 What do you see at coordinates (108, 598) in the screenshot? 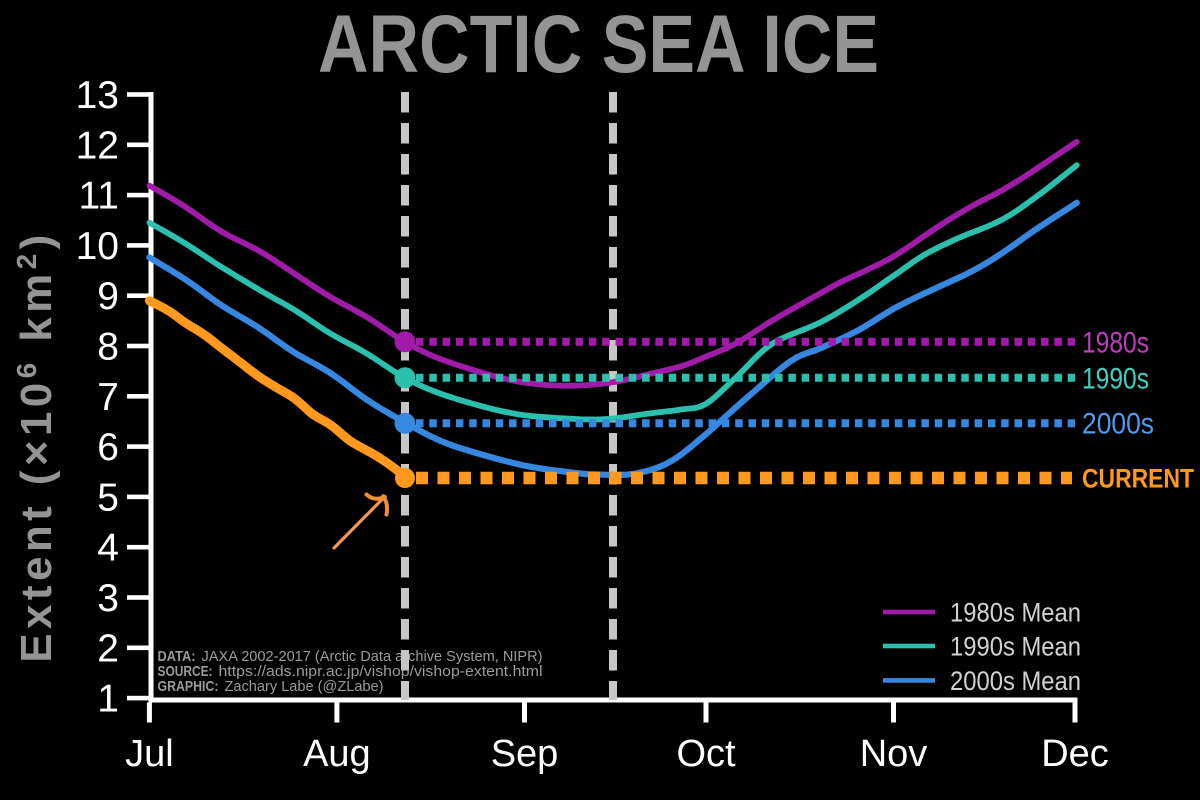
I see `svg-text: 3` at bounding box center [108, 598].